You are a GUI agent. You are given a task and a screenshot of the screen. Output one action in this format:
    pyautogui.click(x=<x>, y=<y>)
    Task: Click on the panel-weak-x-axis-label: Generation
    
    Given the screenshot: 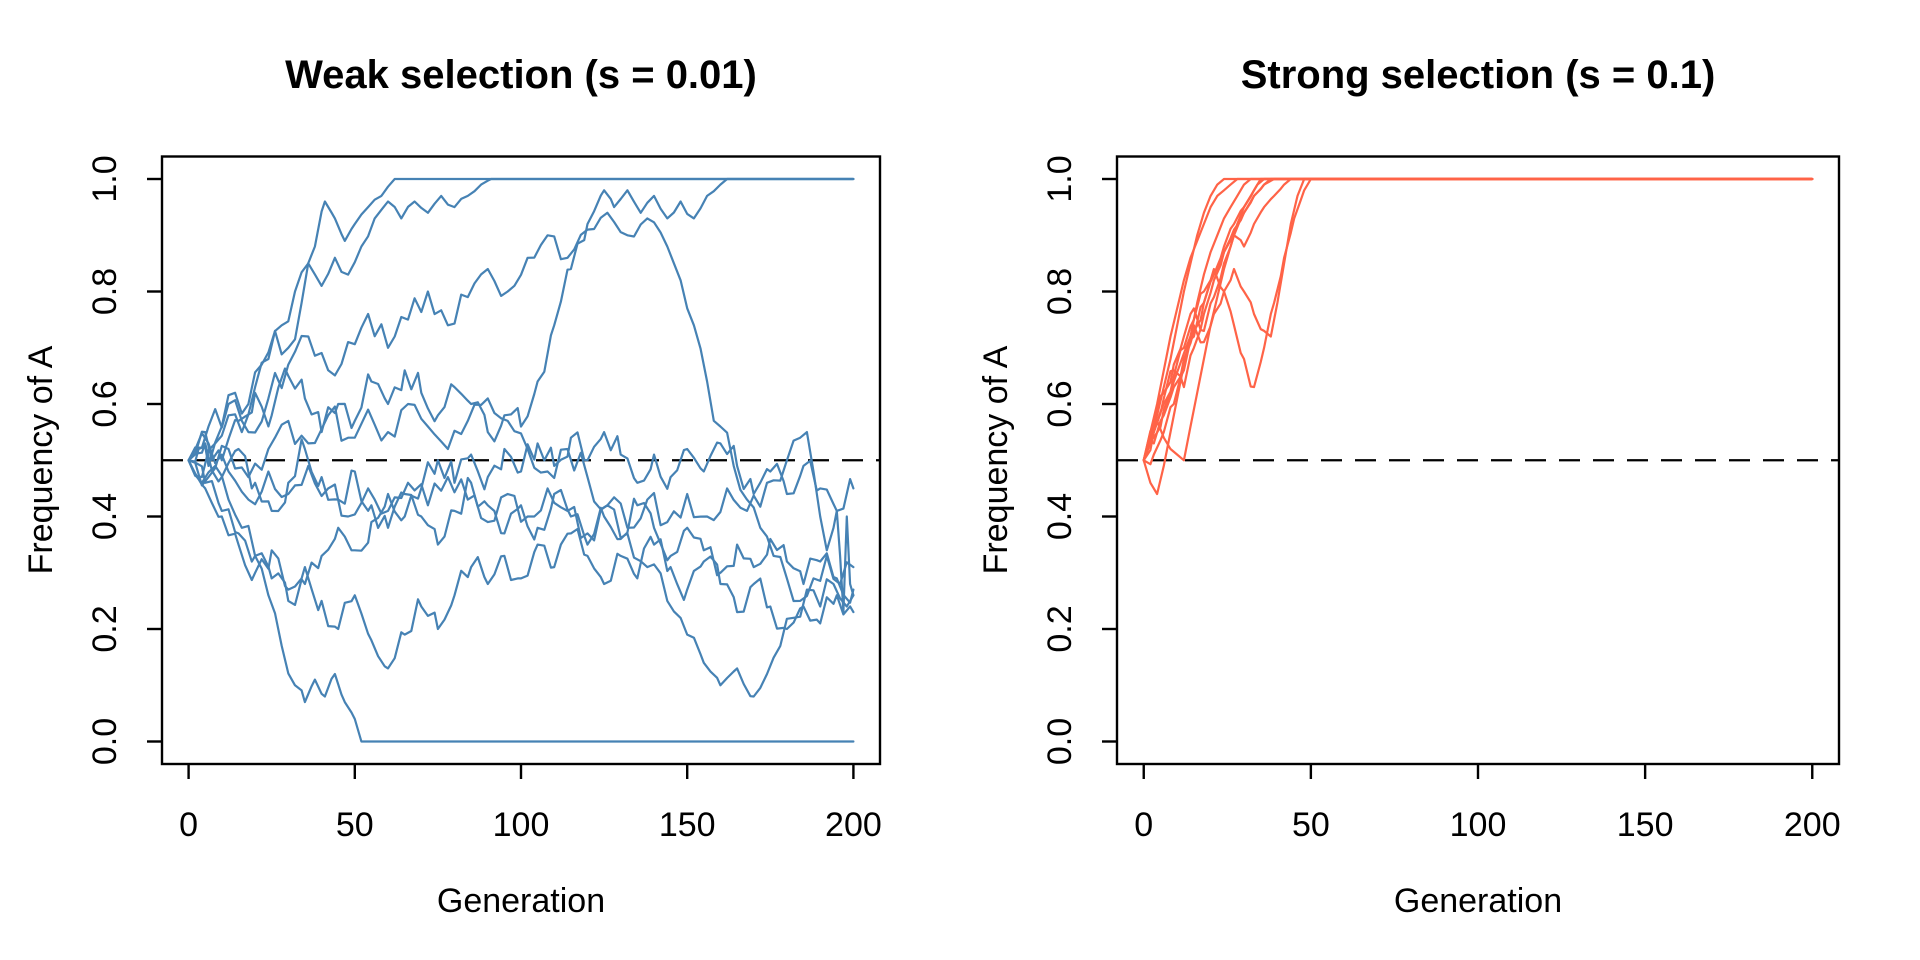 What is the action you would take?
    pyautogui.click(x=521, y=901)
    